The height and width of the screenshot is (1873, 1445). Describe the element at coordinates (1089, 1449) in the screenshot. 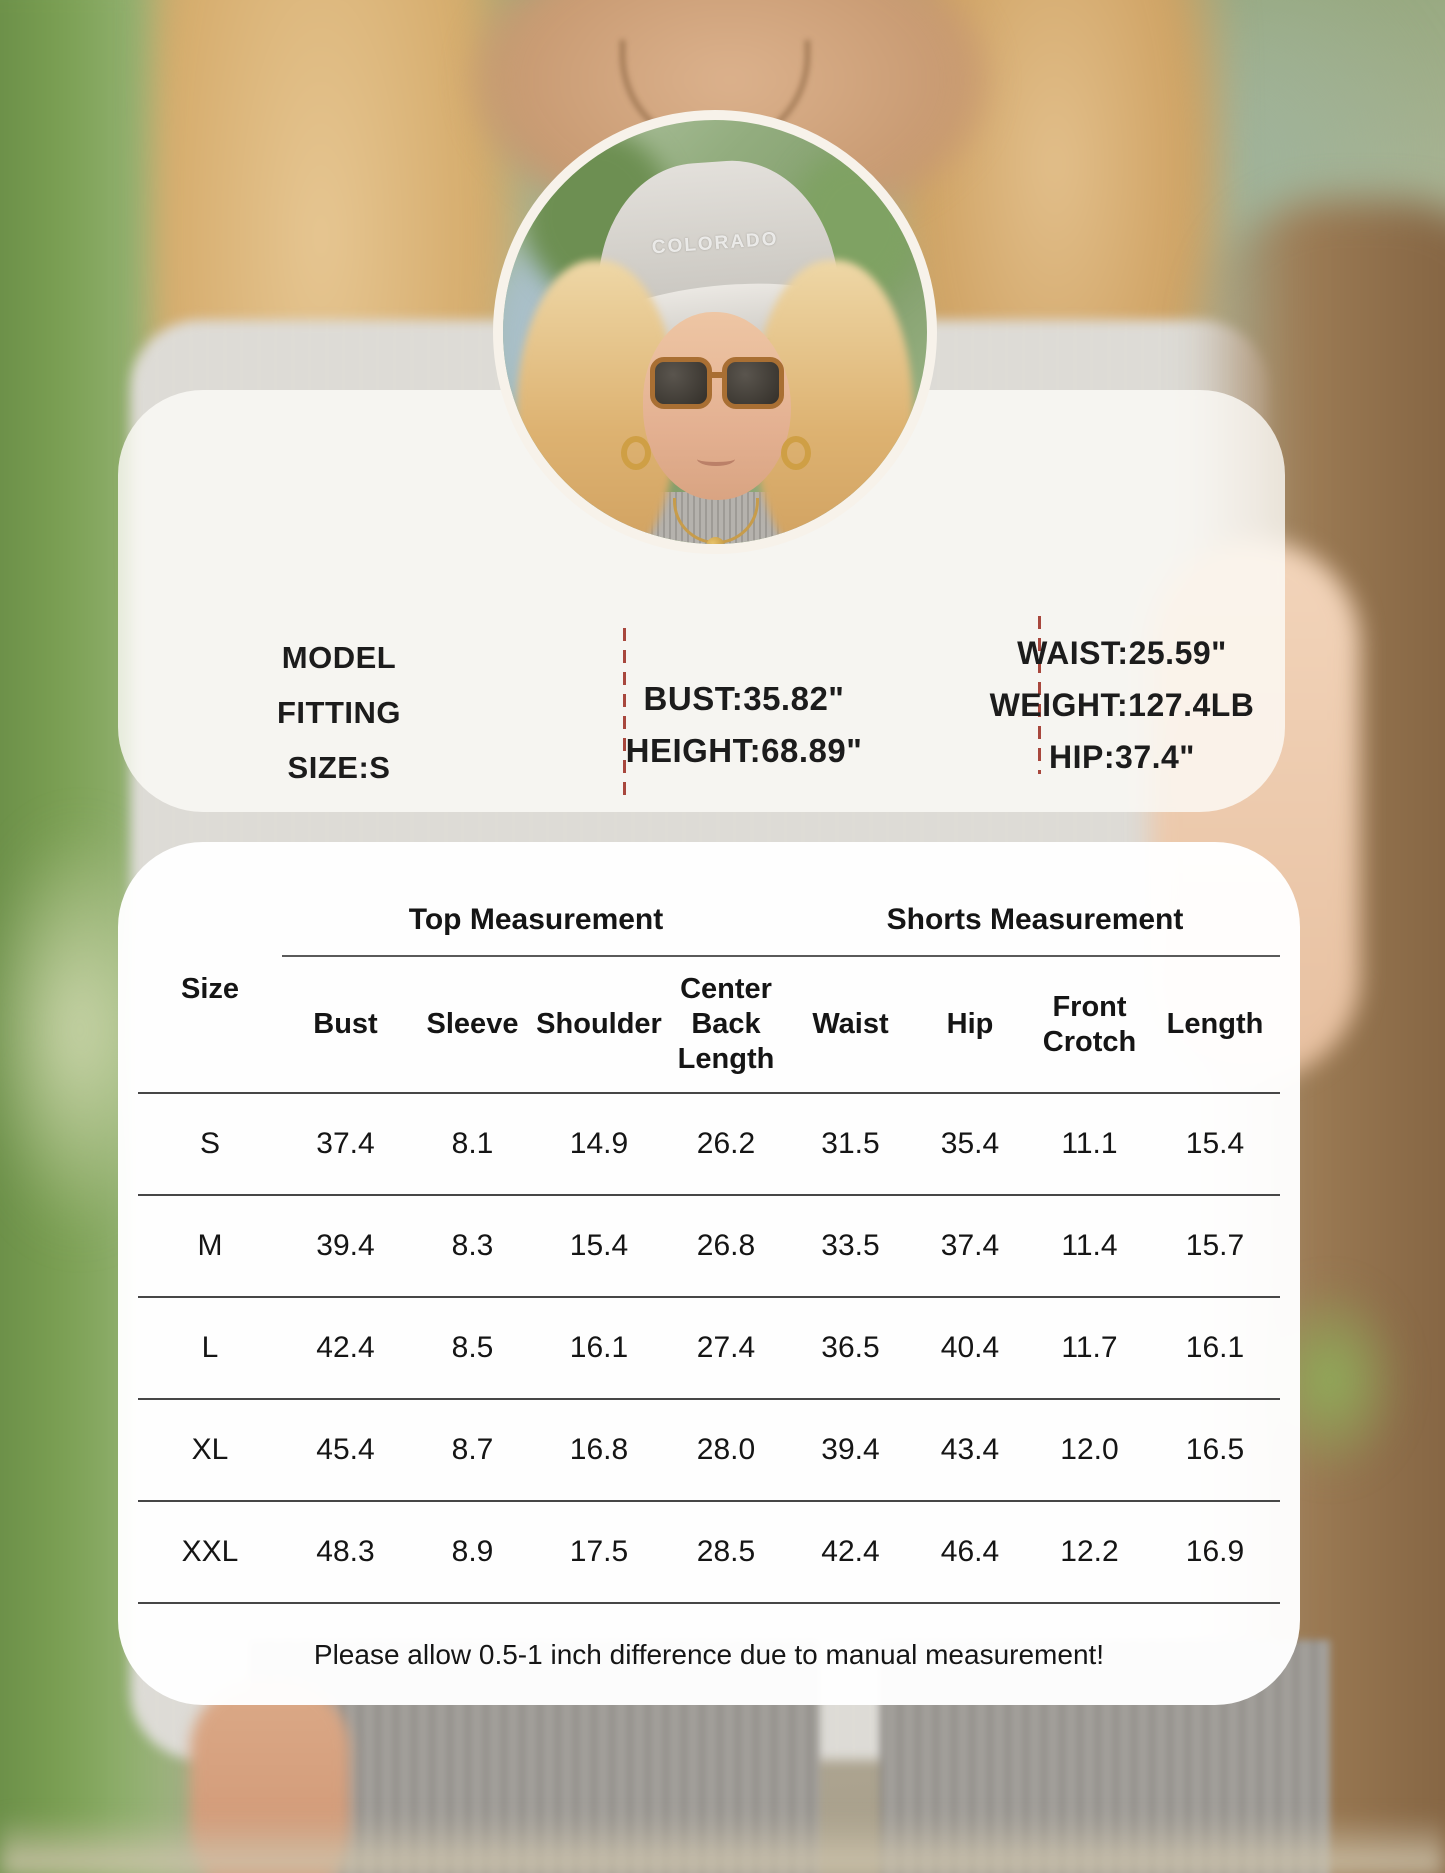

I see `table-cell: 12.0` at that location.